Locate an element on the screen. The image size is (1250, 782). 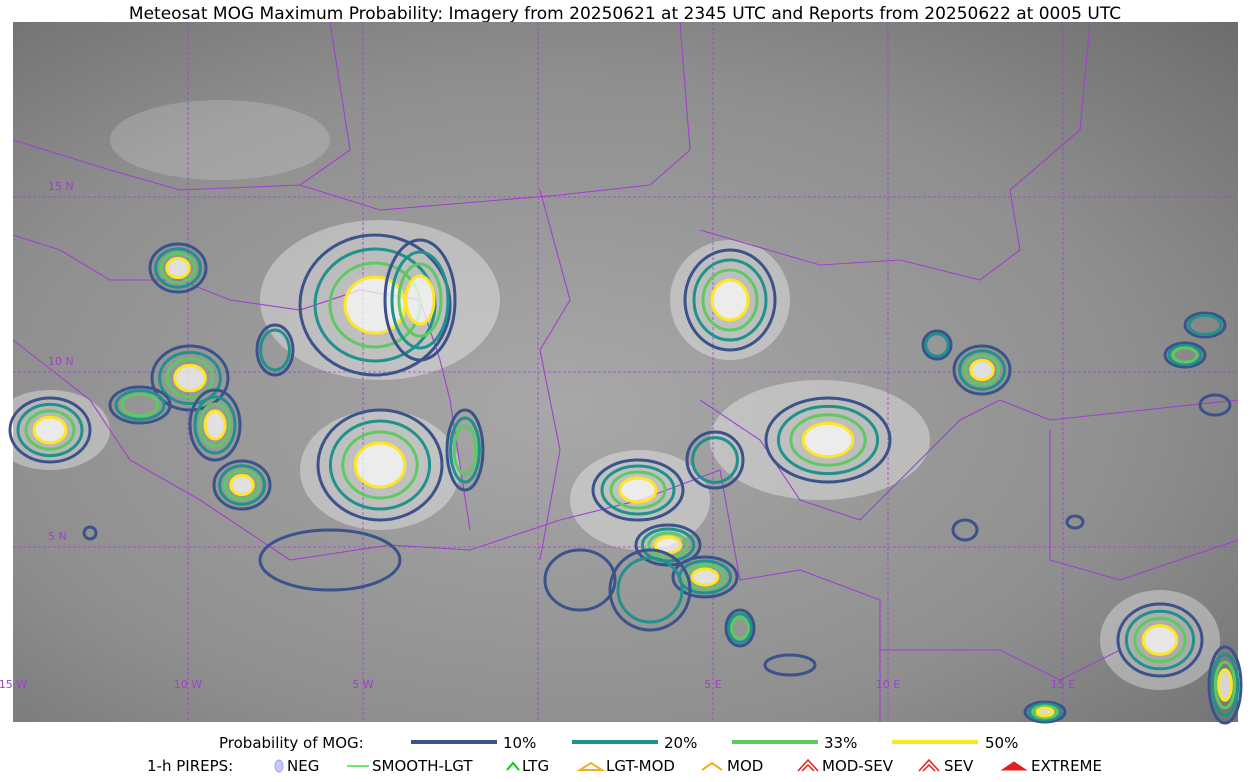
legend-label: 20% is located at coordinates (680, 743).